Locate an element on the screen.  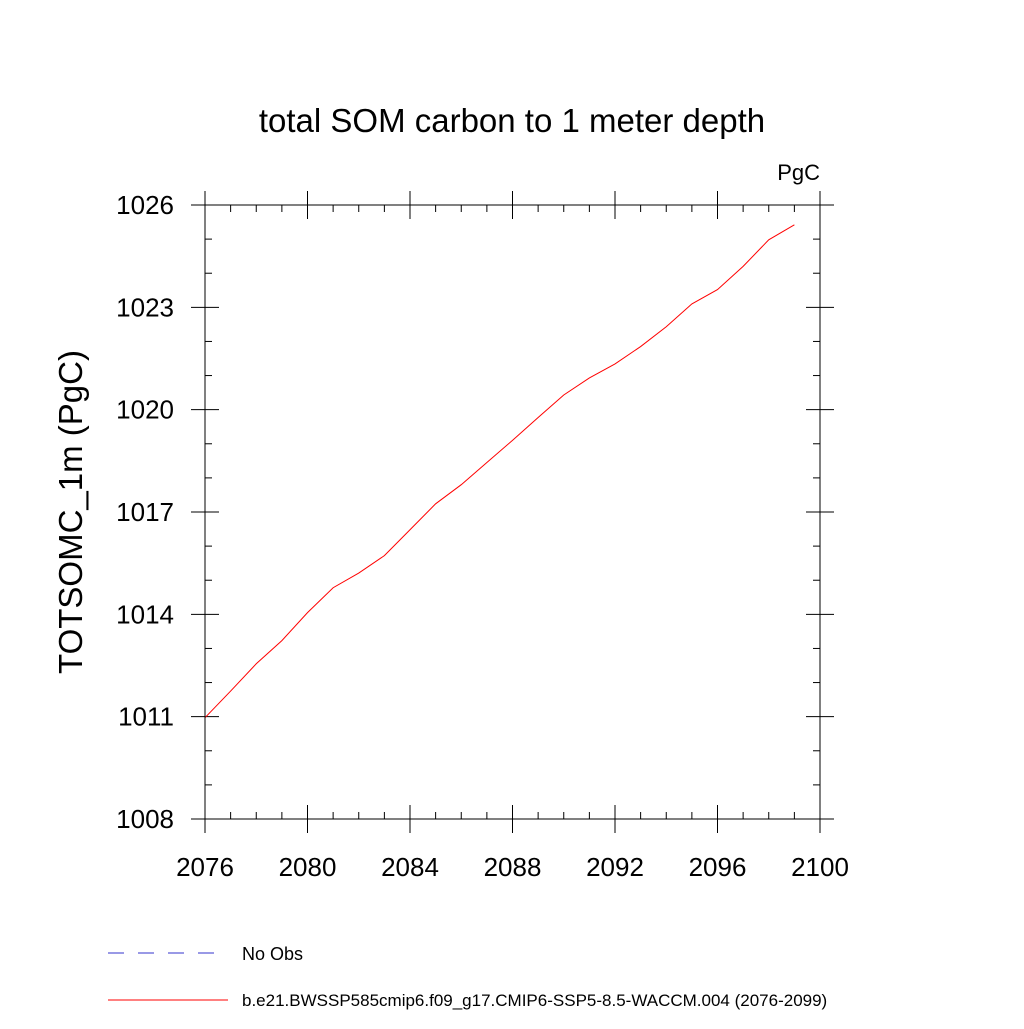
x-tick-label: 2080 is located at coordinates (308, 867).